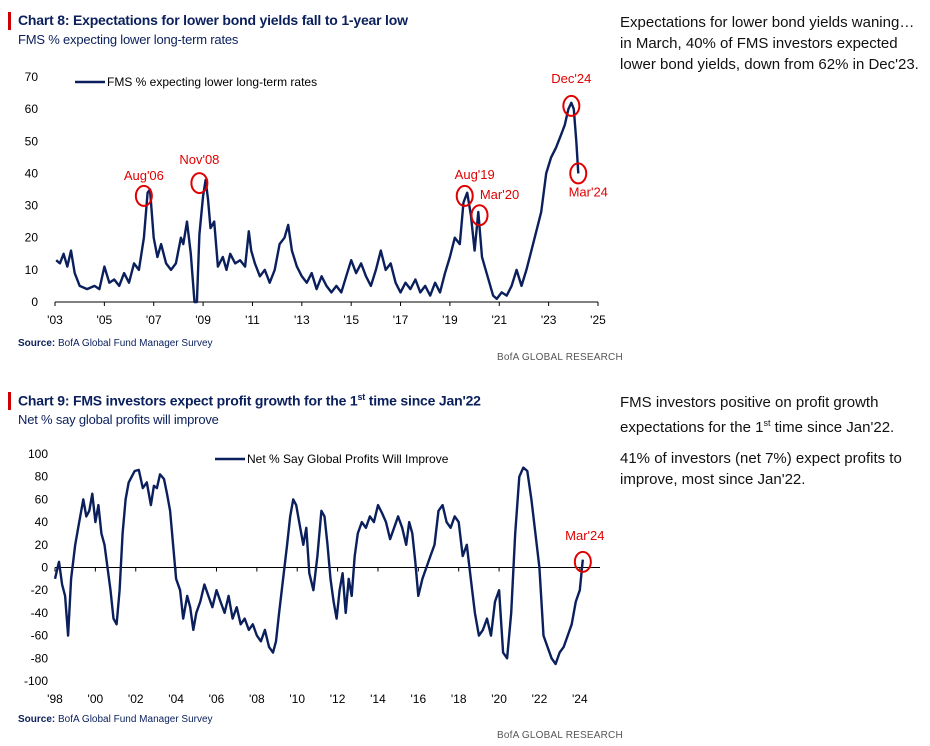 The height and width of the screenshot is (746, 930). What do you see at coordinates (40, 613) in the screenshot?
I see `y-tick-label: -40` at bounding box center [40, 613].